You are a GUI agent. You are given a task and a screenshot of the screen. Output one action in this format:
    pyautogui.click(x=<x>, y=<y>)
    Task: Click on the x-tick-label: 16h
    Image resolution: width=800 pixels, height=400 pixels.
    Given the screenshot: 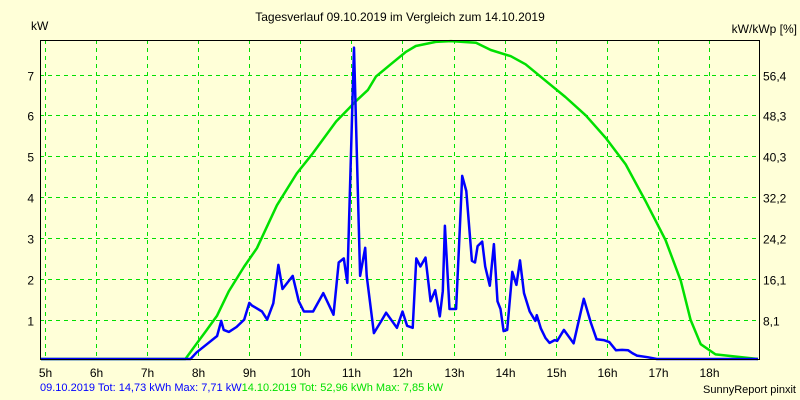 What is the action you would take?
    pyautogui.click(x=607, y=373)
    